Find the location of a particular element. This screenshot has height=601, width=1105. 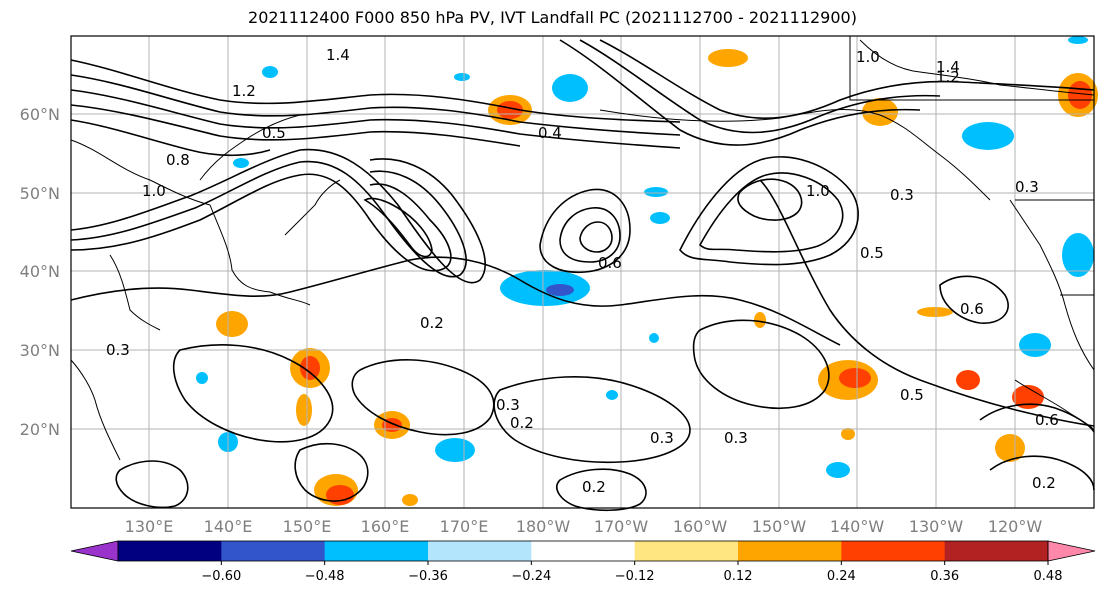

contour-label: 0.8 is located at coordinates (178, 160).